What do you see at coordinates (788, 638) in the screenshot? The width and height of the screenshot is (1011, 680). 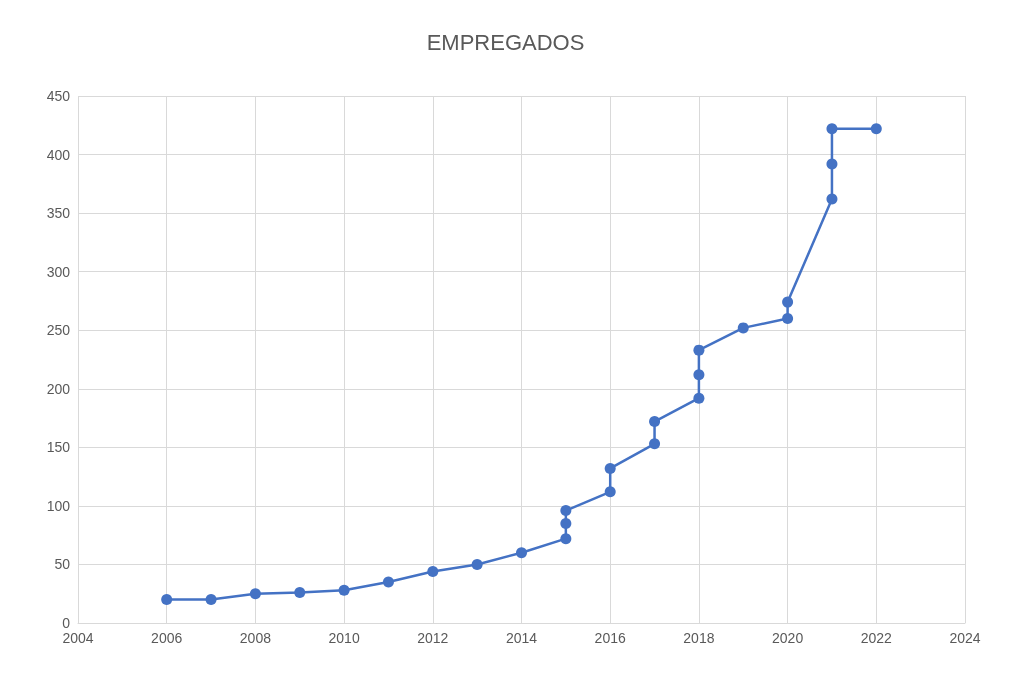 I see `x-tick-label: 2020` at bounding box center [788, 638].